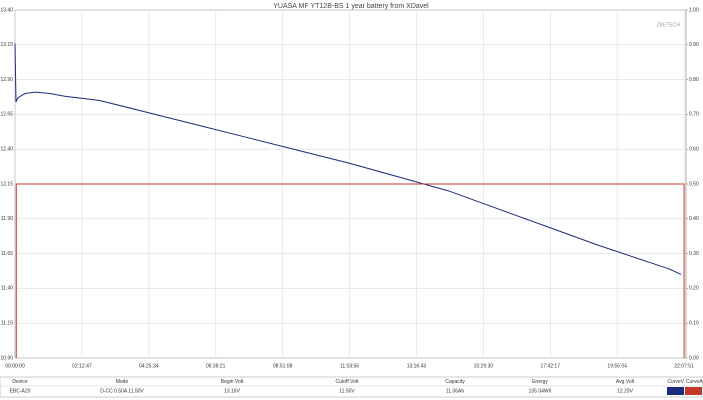 The height and width of the screenshot is (400, 703). What do you see at coordinates (232, 391) in the screenshot?
I see `table-cell: 13.16V` at bounding box center [232, 391].